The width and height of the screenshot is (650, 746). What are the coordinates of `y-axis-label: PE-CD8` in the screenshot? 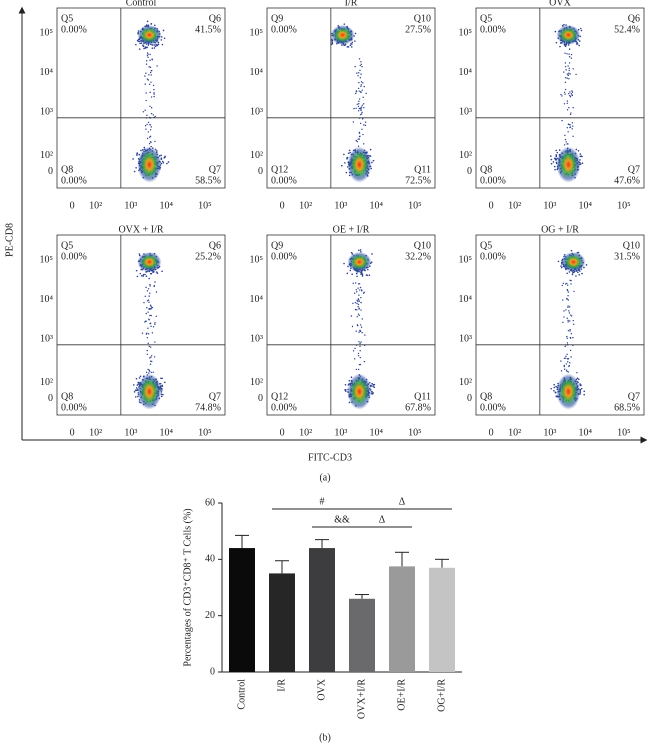 It's located at (9, 240).